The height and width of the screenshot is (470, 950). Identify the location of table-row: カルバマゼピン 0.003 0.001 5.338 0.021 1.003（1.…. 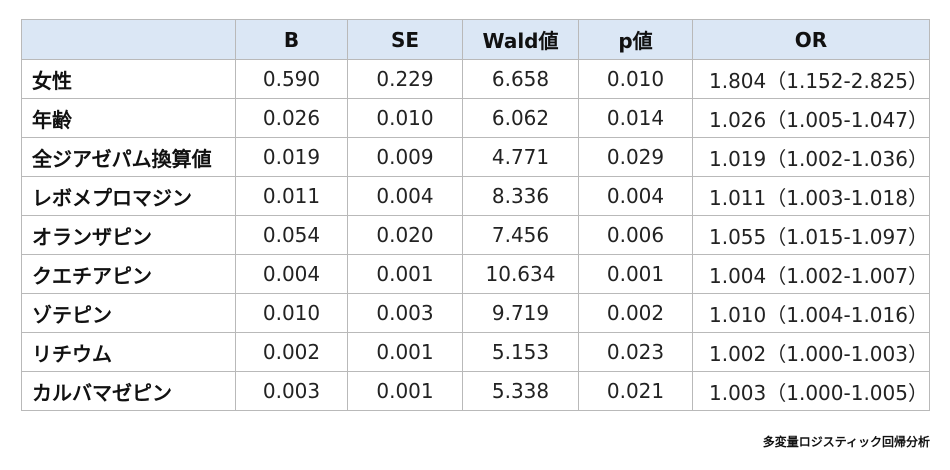
(475, 391).